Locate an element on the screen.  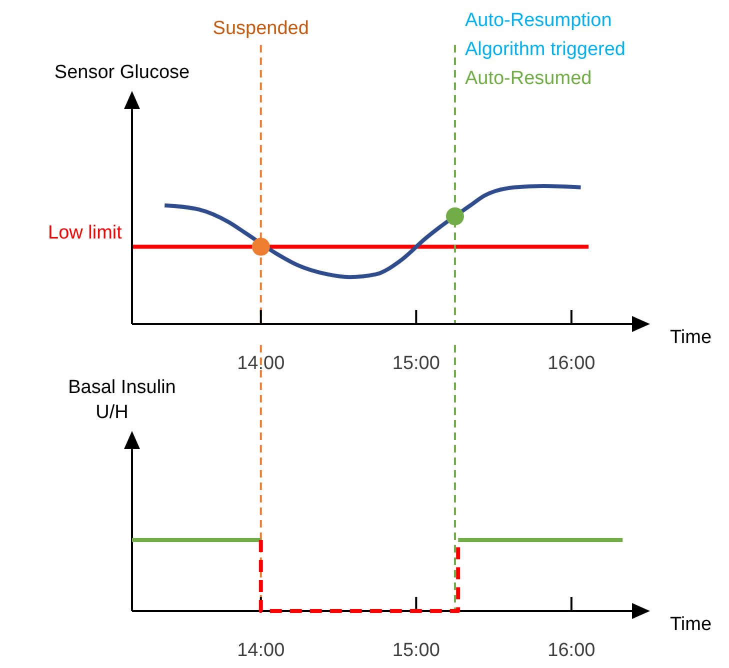
ref-line-label: Low limit is located at coordinates (85, 233).